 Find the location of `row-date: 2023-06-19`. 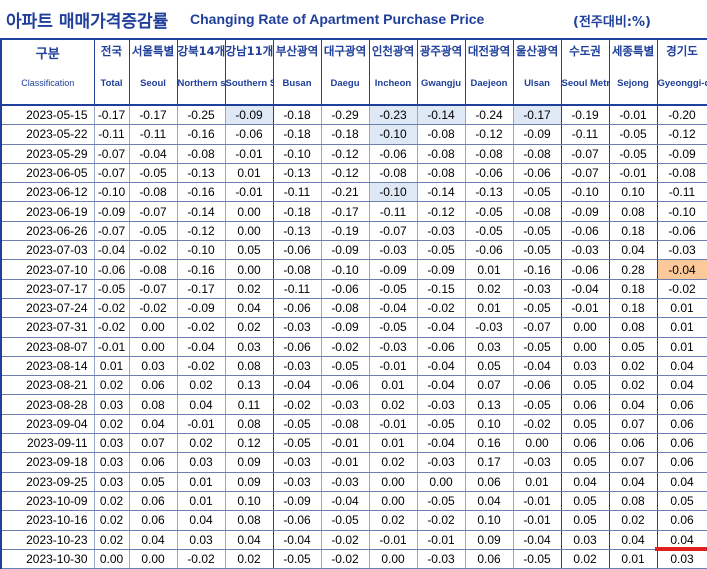

row-date: 2023-06-19 is located at coordinates (47, 211).